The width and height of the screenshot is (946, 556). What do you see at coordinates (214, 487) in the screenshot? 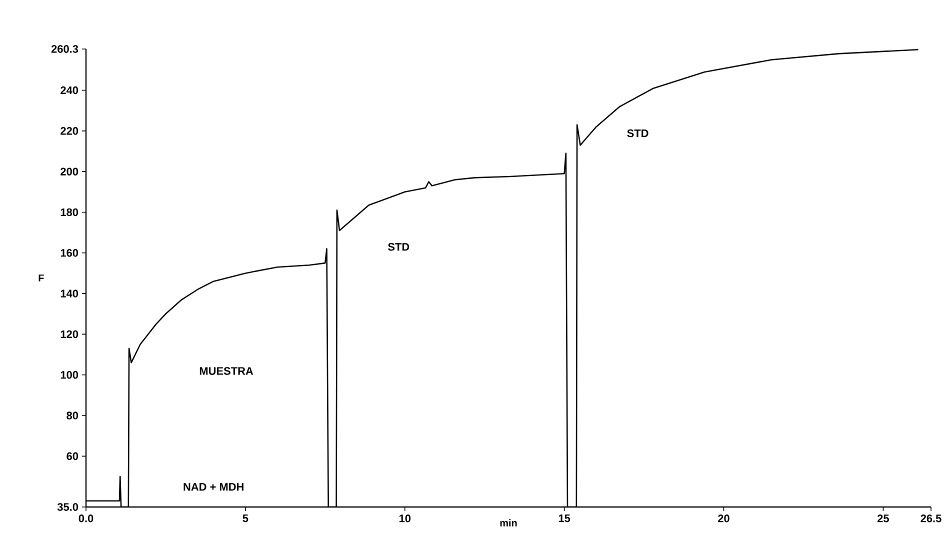
I see `annotation: NAD + MDH` at bounding box center [214, 487].